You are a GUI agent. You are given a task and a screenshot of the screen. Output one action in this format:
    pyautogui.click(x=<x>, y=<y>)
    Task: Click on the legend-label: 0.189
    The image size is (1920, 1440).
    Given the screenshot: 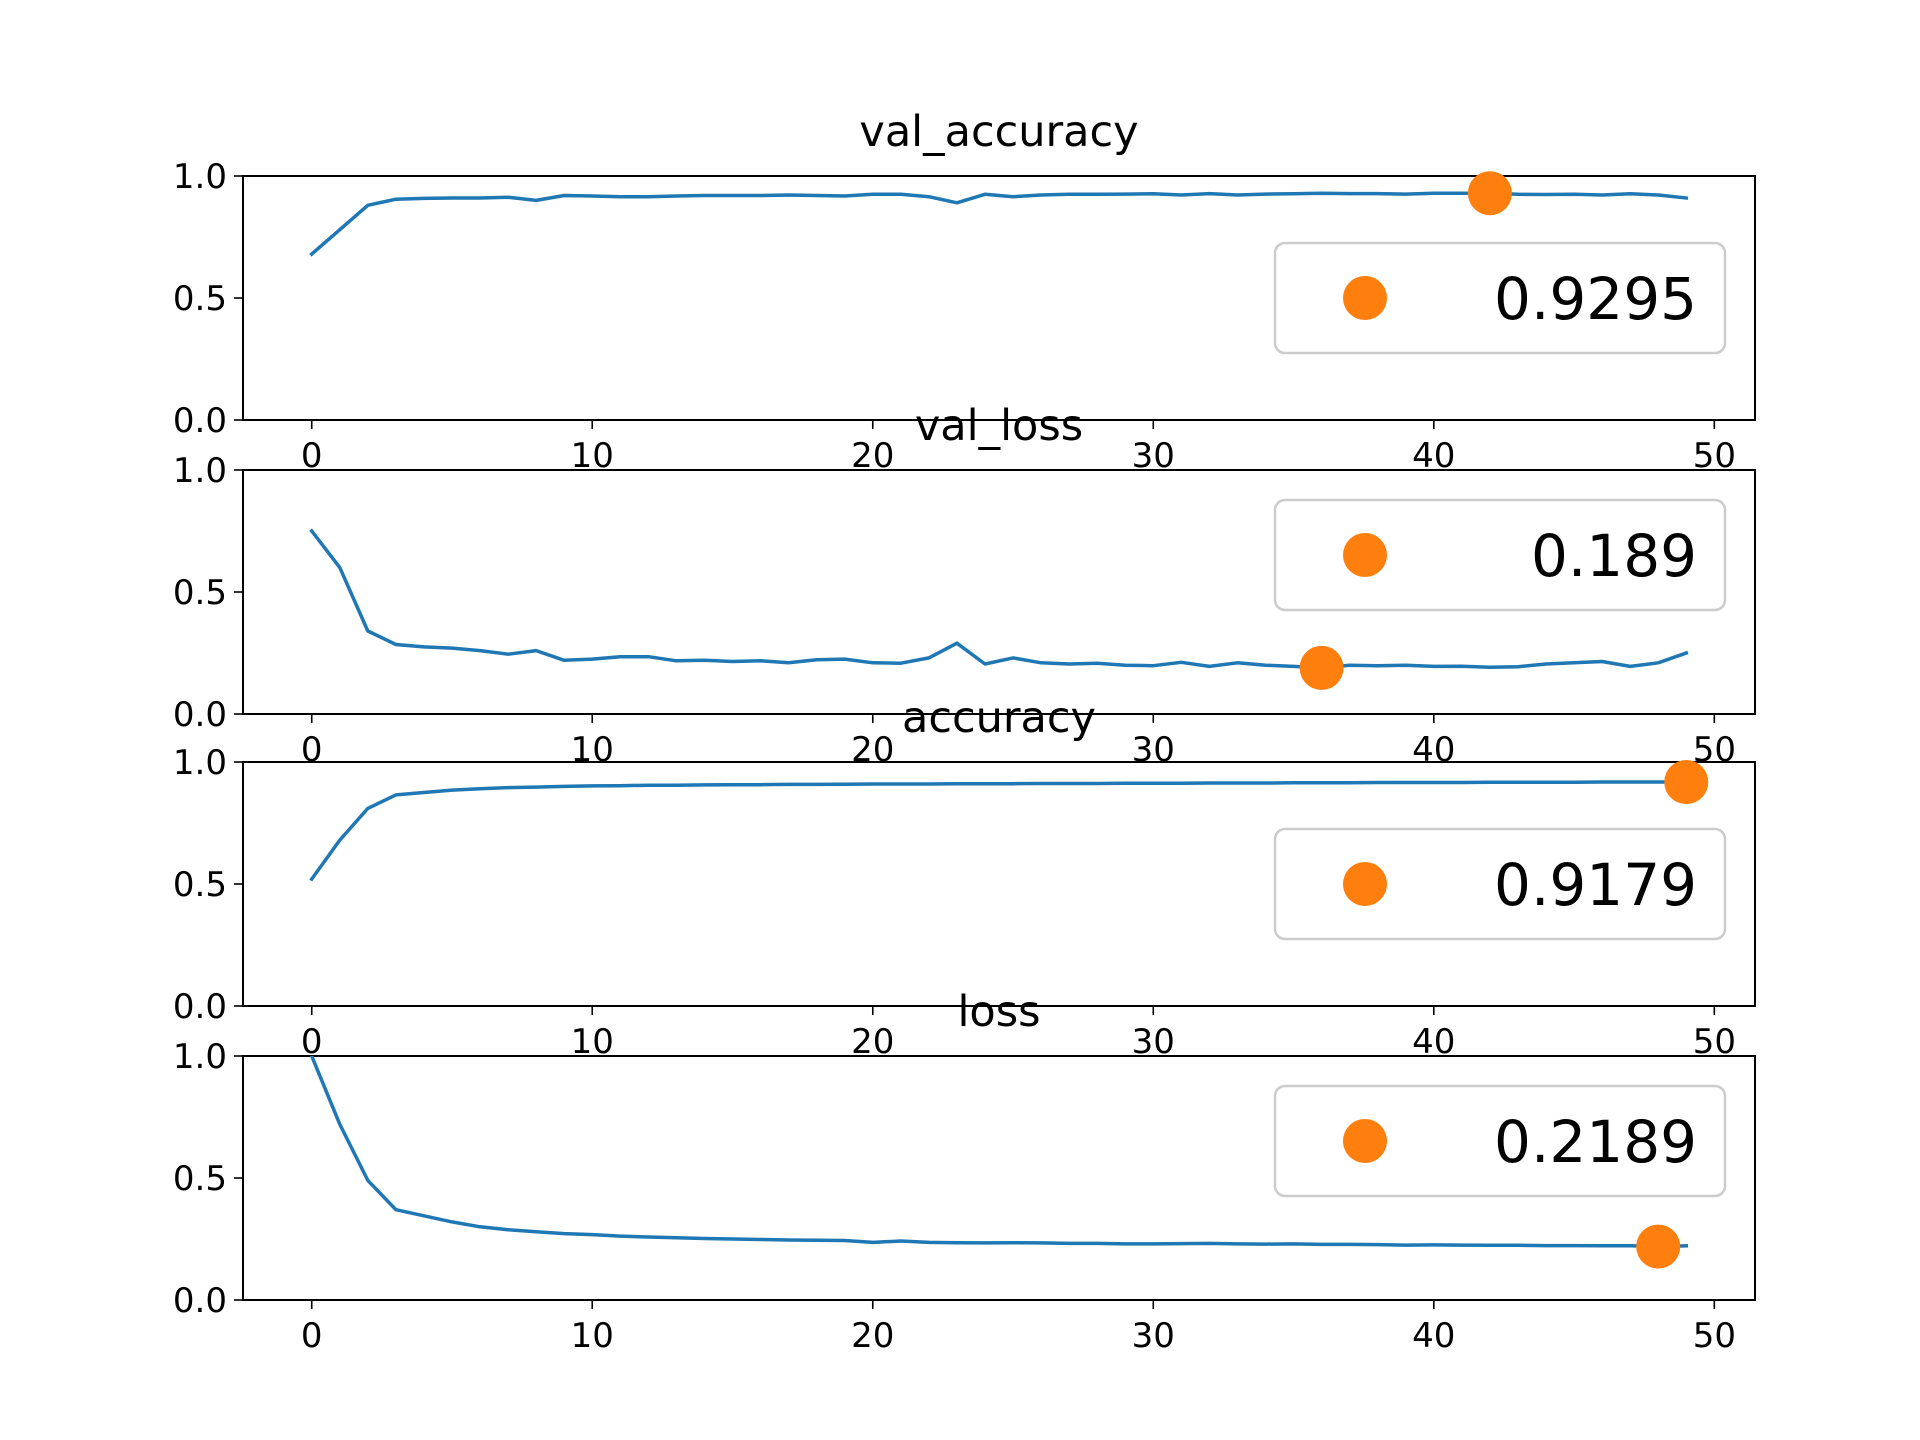 What is the action you would take?
    pyautogui.click(x=1614, y=556)
    